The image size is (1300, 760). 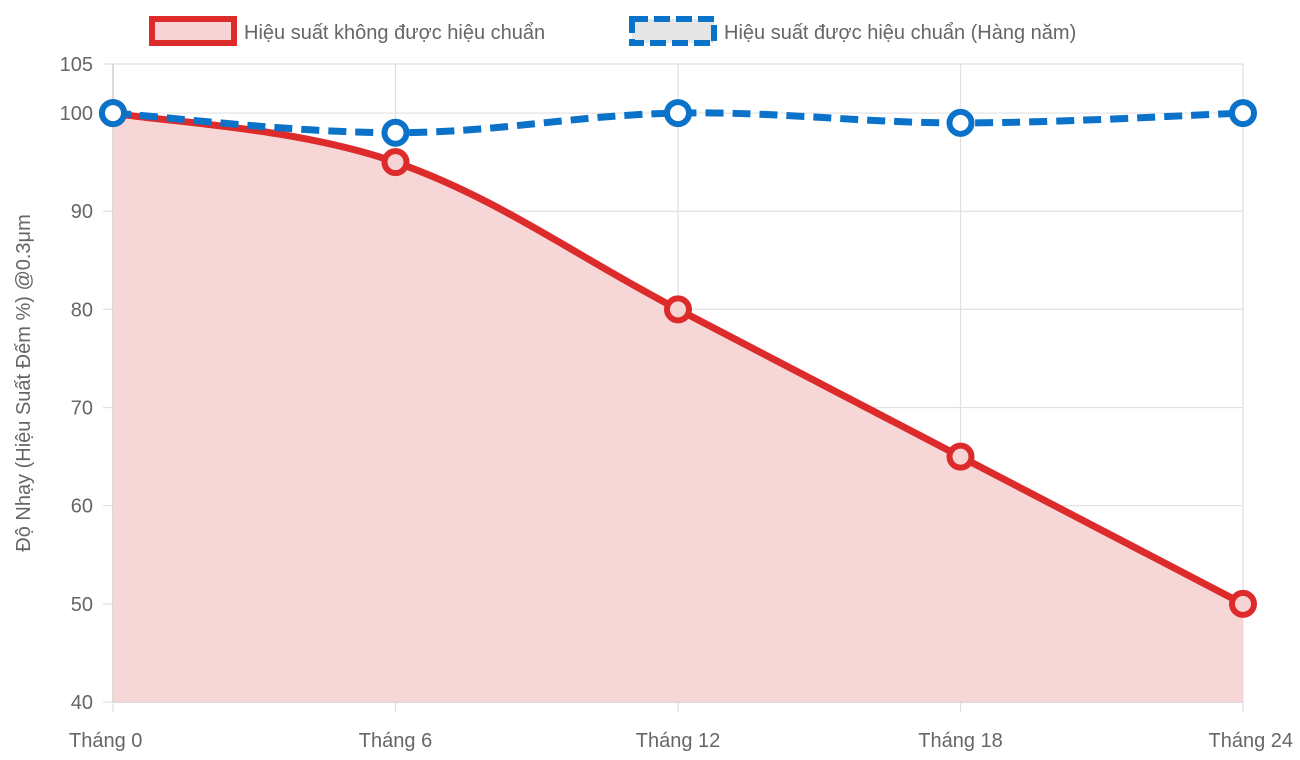 I want to click on y-tick-label: 40, so click(x=82, y=703).